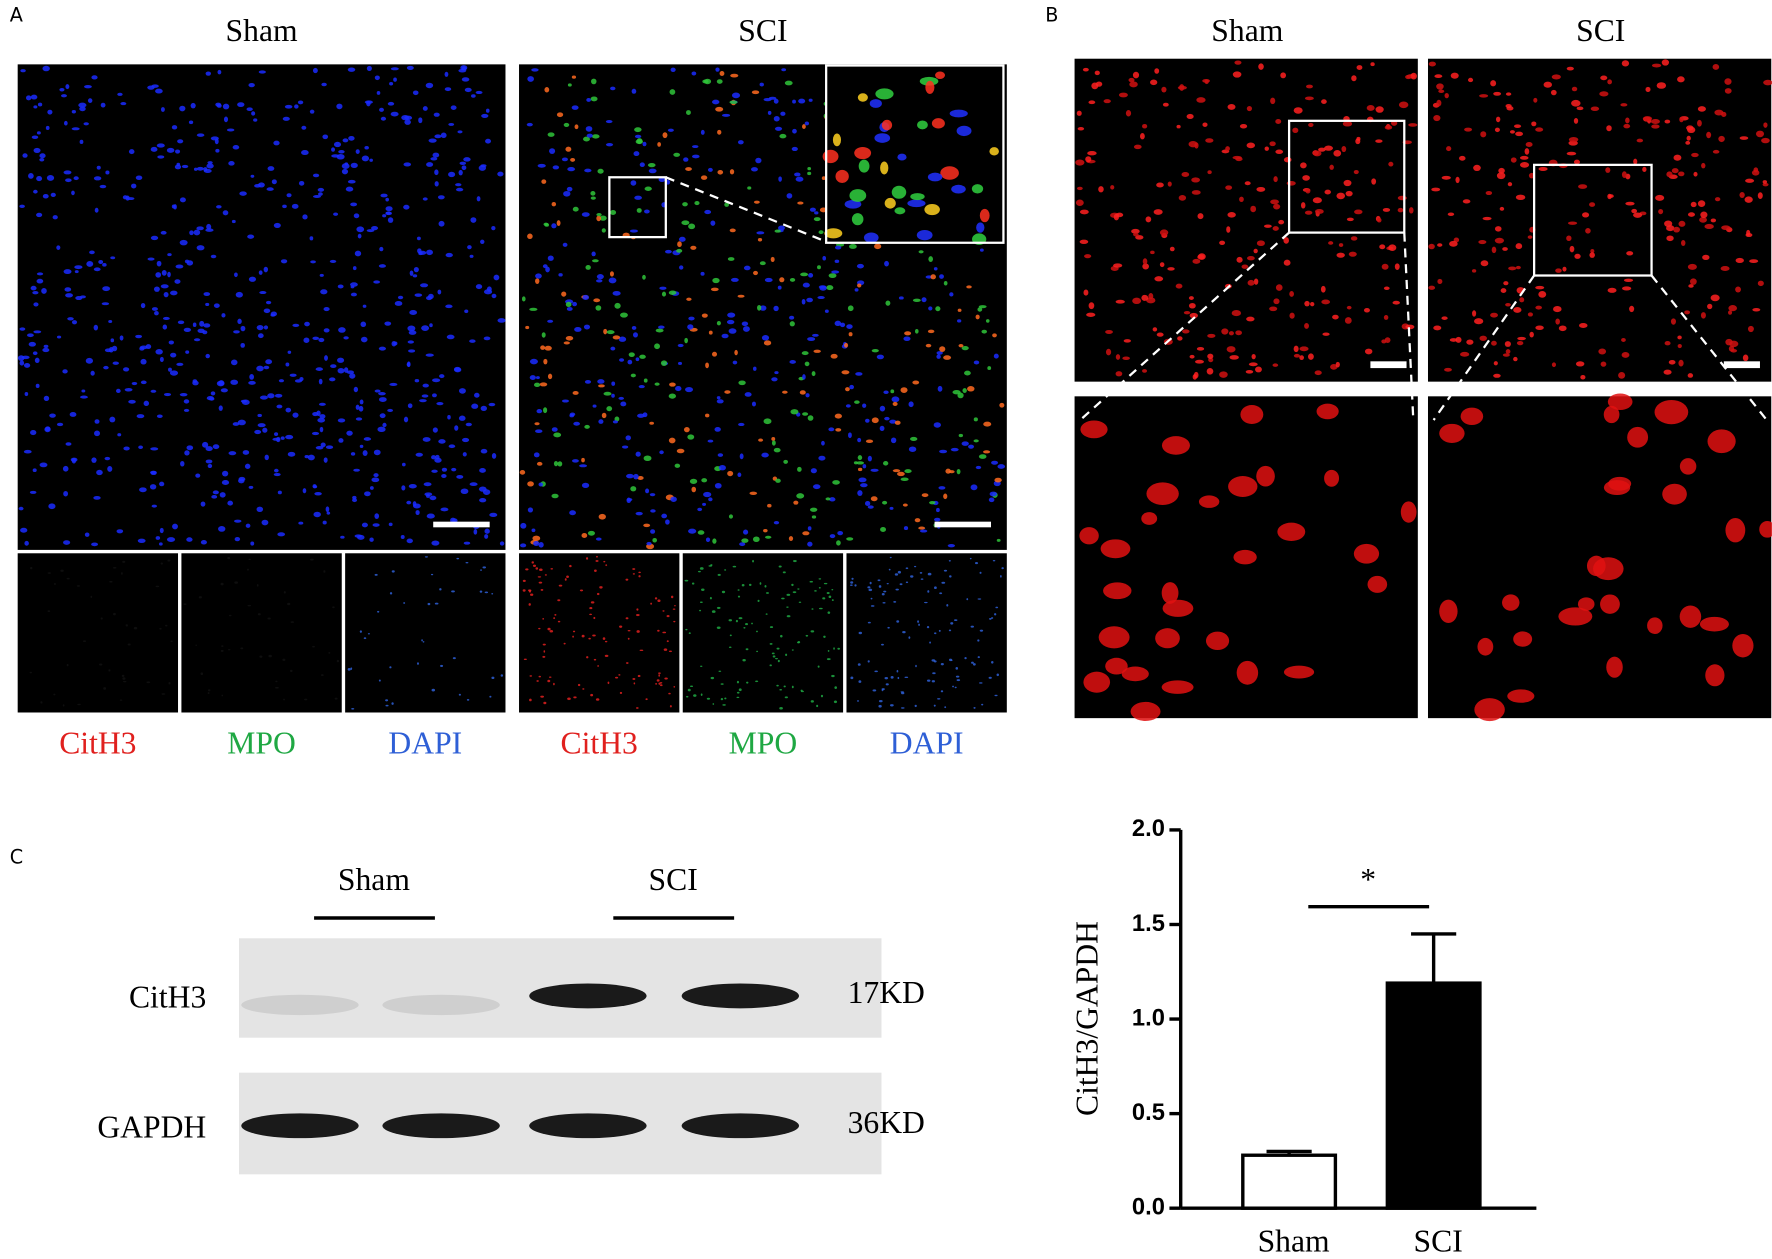 The width and height of the screenshot is (1772, 1259). What do you see at coordinates (927, 743) in the screenshot?
I see `channel-label: DAPI` at bounding box center [927, 743].